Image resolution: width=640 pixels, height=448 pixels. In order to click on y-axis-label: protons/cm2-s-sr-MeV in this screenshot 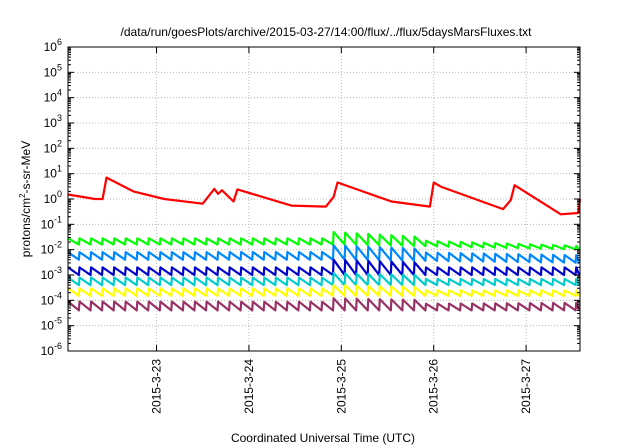, I will do `click(25, 199)`.